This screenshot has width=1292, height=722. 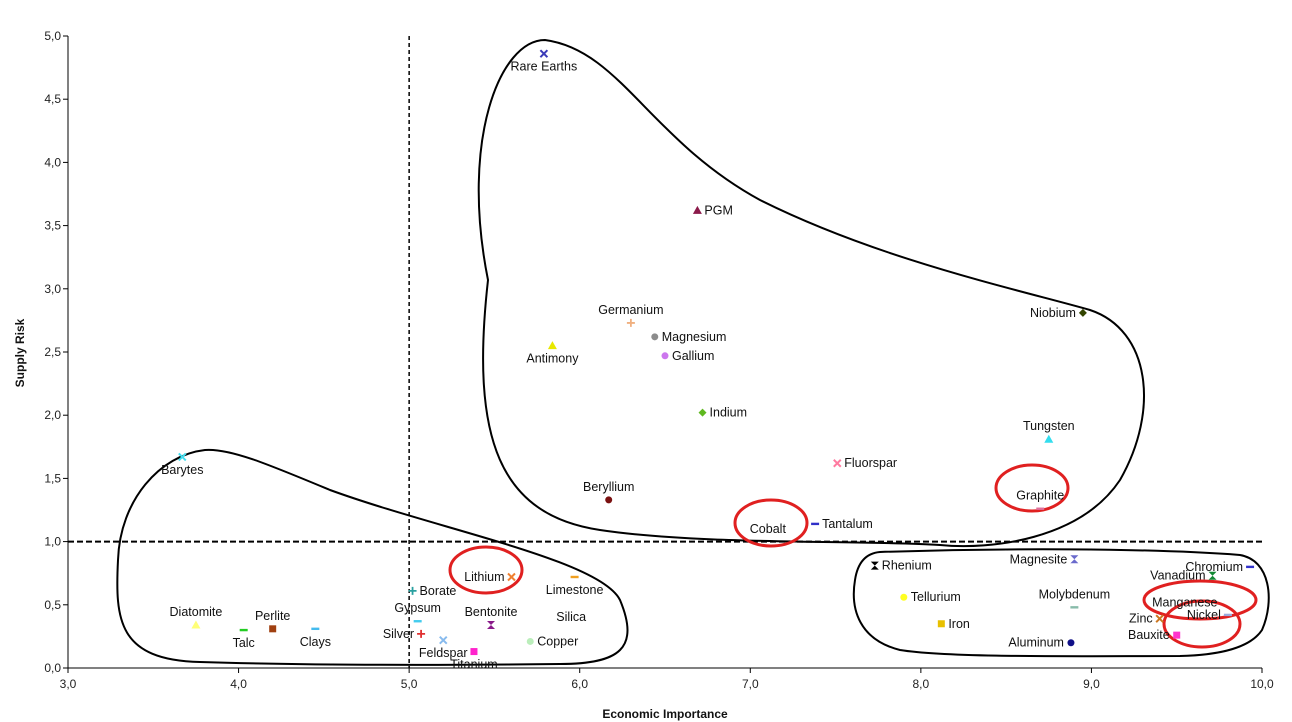 I want to click on low-risk-group-outline, so click(x=1061, y=603).